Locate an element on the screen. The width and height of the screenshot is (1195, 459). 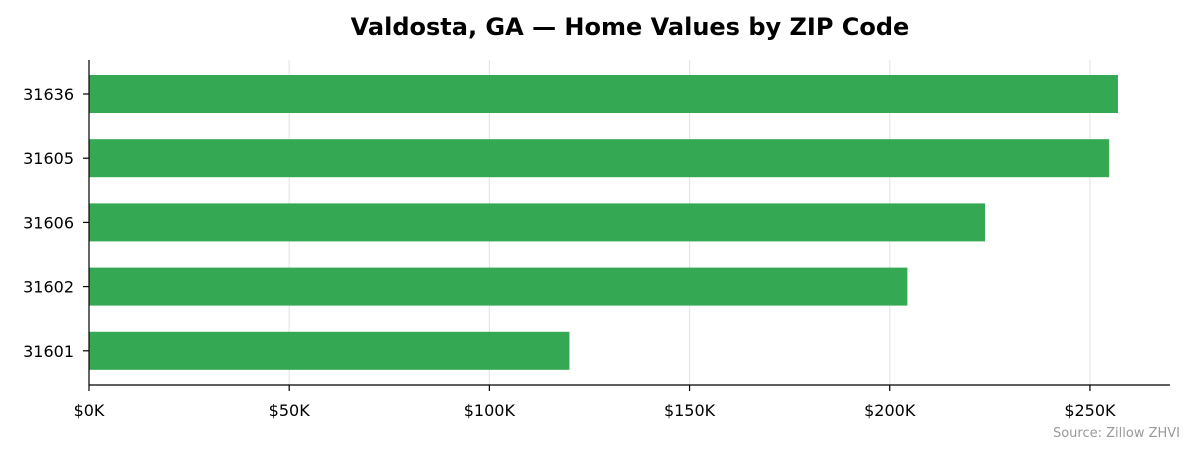
y-axis-ticks: 31636 31605 31606 31602 31601 is located at coordinates (56, 223).